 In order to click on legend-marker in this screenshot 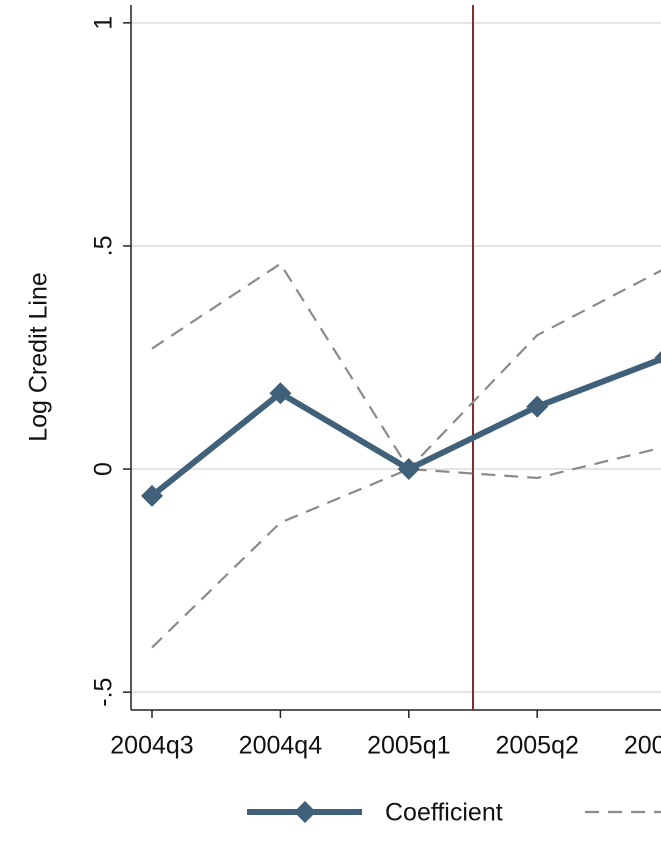, I will do `click(305, 812)`.